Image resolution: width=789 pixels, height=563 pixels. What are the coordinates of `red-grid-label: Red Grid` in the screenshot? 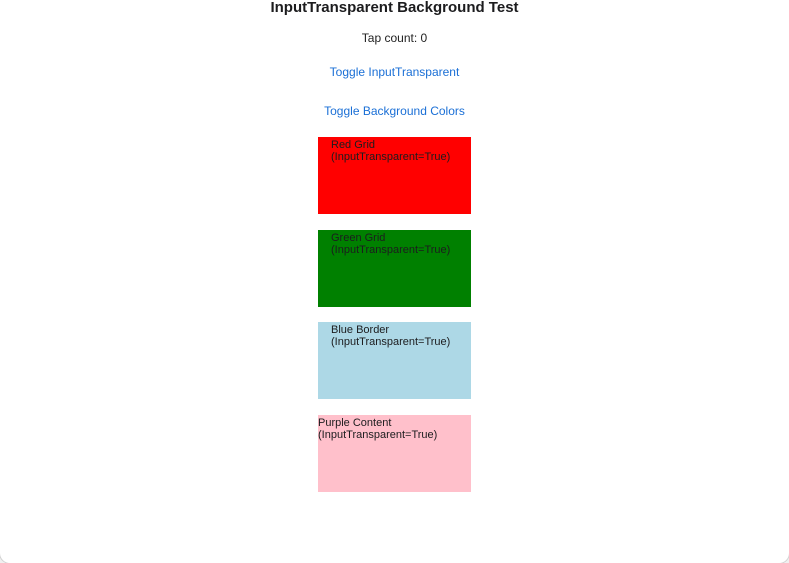 It's located at (353, 145).